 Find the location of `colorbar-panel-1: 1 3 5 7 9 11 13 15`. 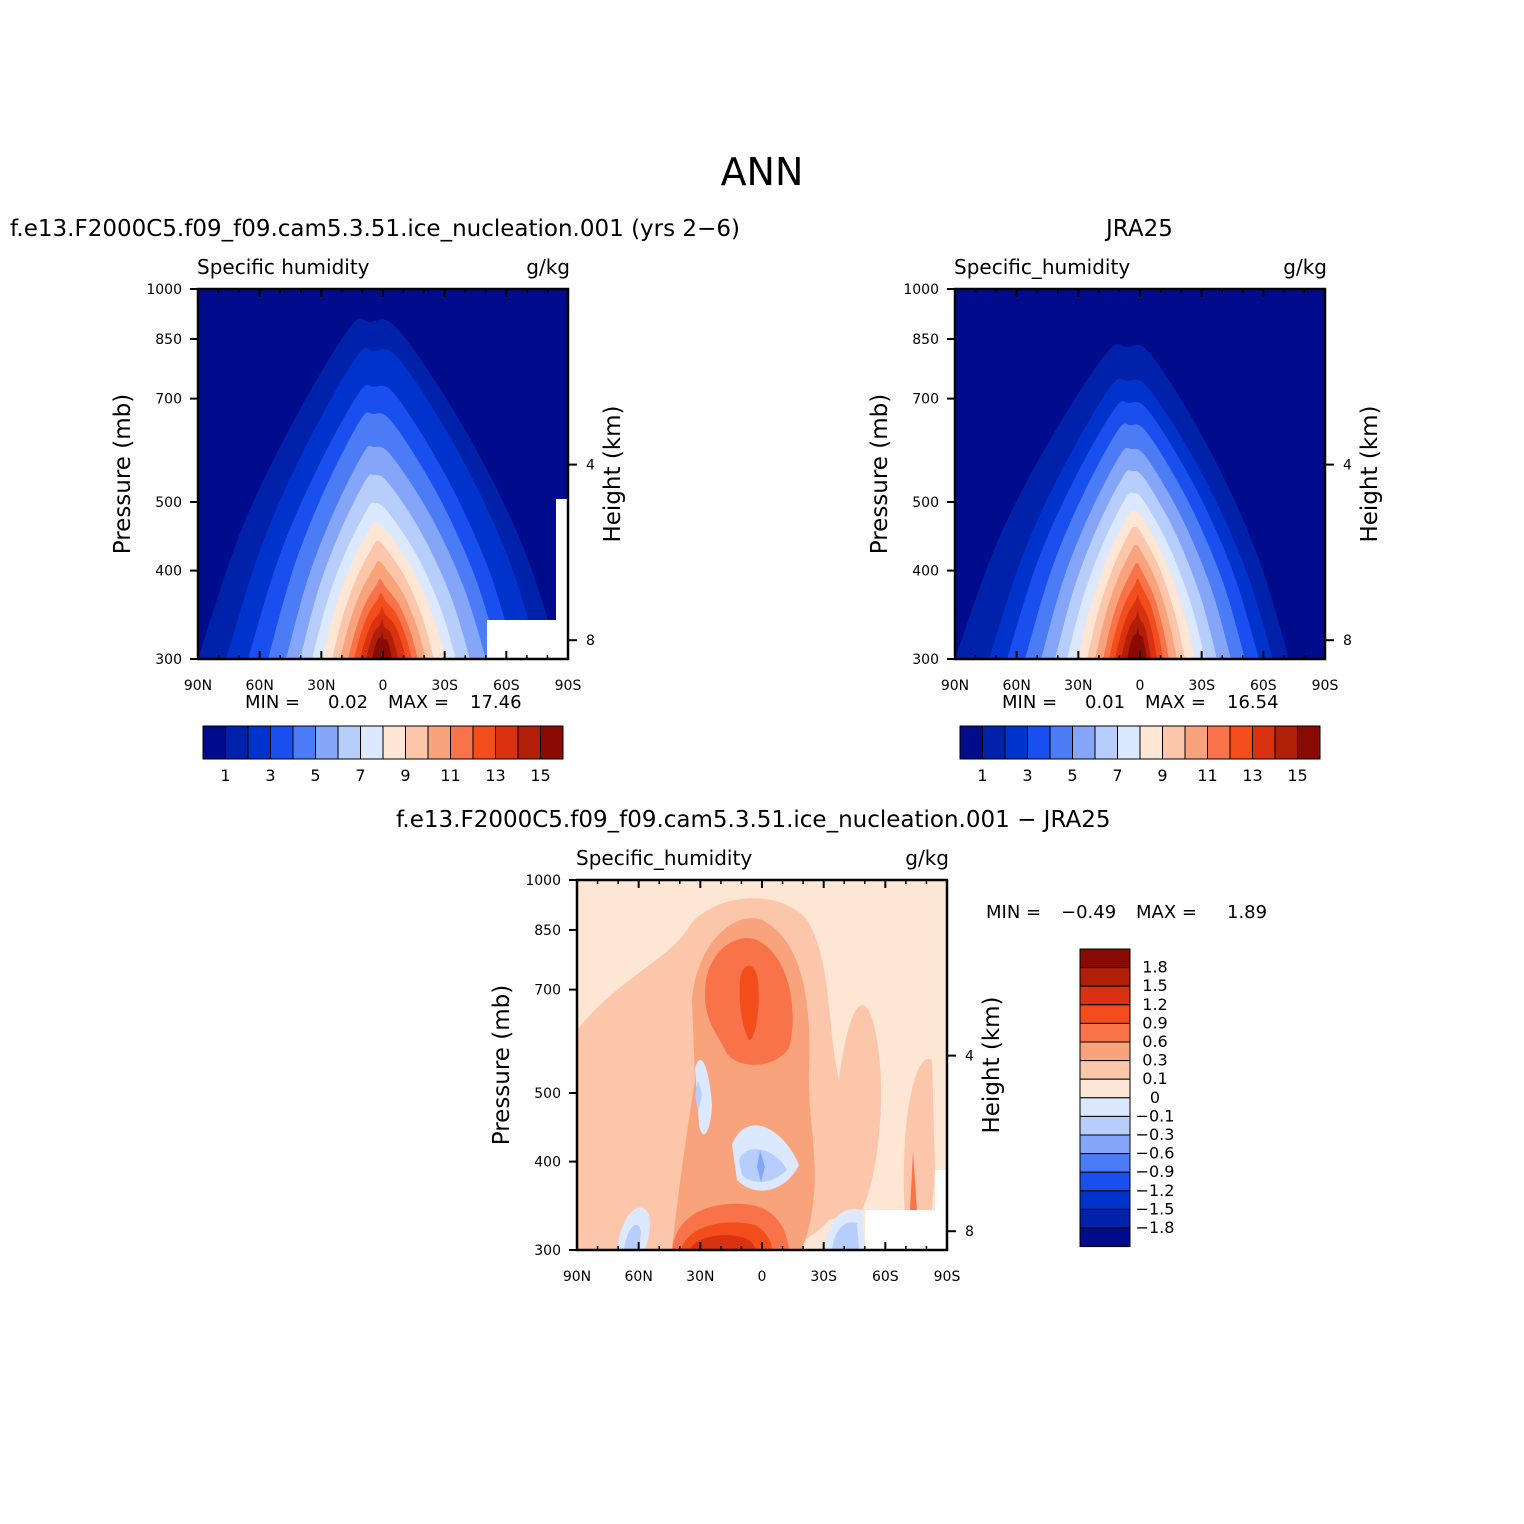

colorbar-panel-1: 1 3 5 7 9 11 13 15 is located at coordinates (383, 755).